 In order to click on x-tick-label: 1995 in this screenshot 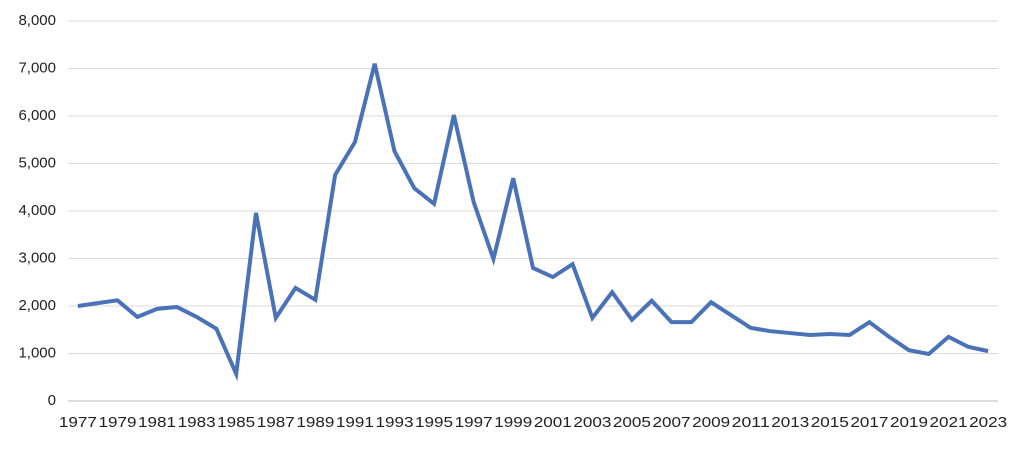, I will do `click(434, 422)`.